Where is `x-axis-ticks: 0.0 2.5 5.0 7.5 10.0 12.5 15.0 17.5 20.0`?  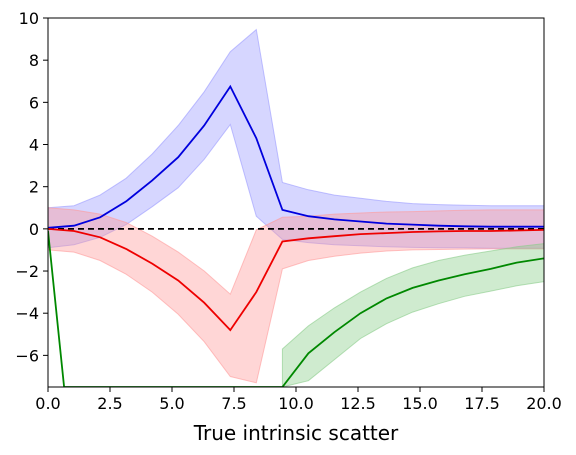
x-axis-ticks: 0.0 2.5 5.0 7.5 10.0 12.5 15.0 17.5 20.0 is located at coordinates (298, 400).